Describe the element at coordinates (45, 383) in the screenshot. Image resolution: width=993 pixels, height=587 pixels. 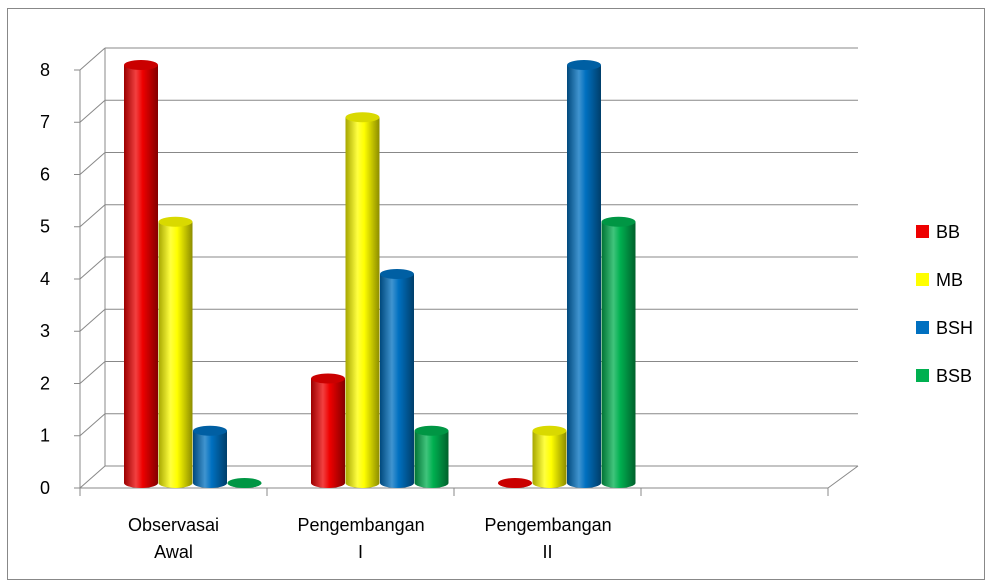
I see `y-tick-label: 2` at that location.